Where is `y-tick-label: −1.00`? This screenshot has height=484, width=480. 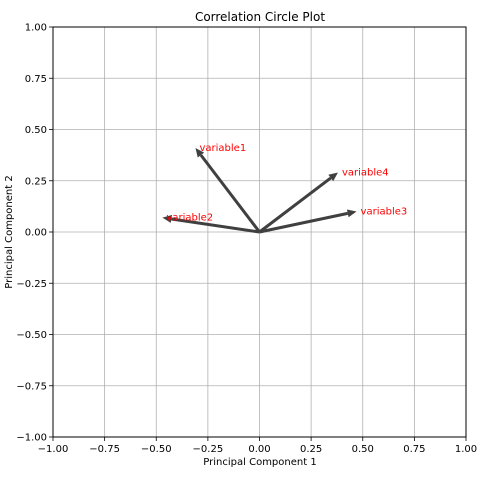 y-tick-label: −1.00 is located at coordinates (31, 438).